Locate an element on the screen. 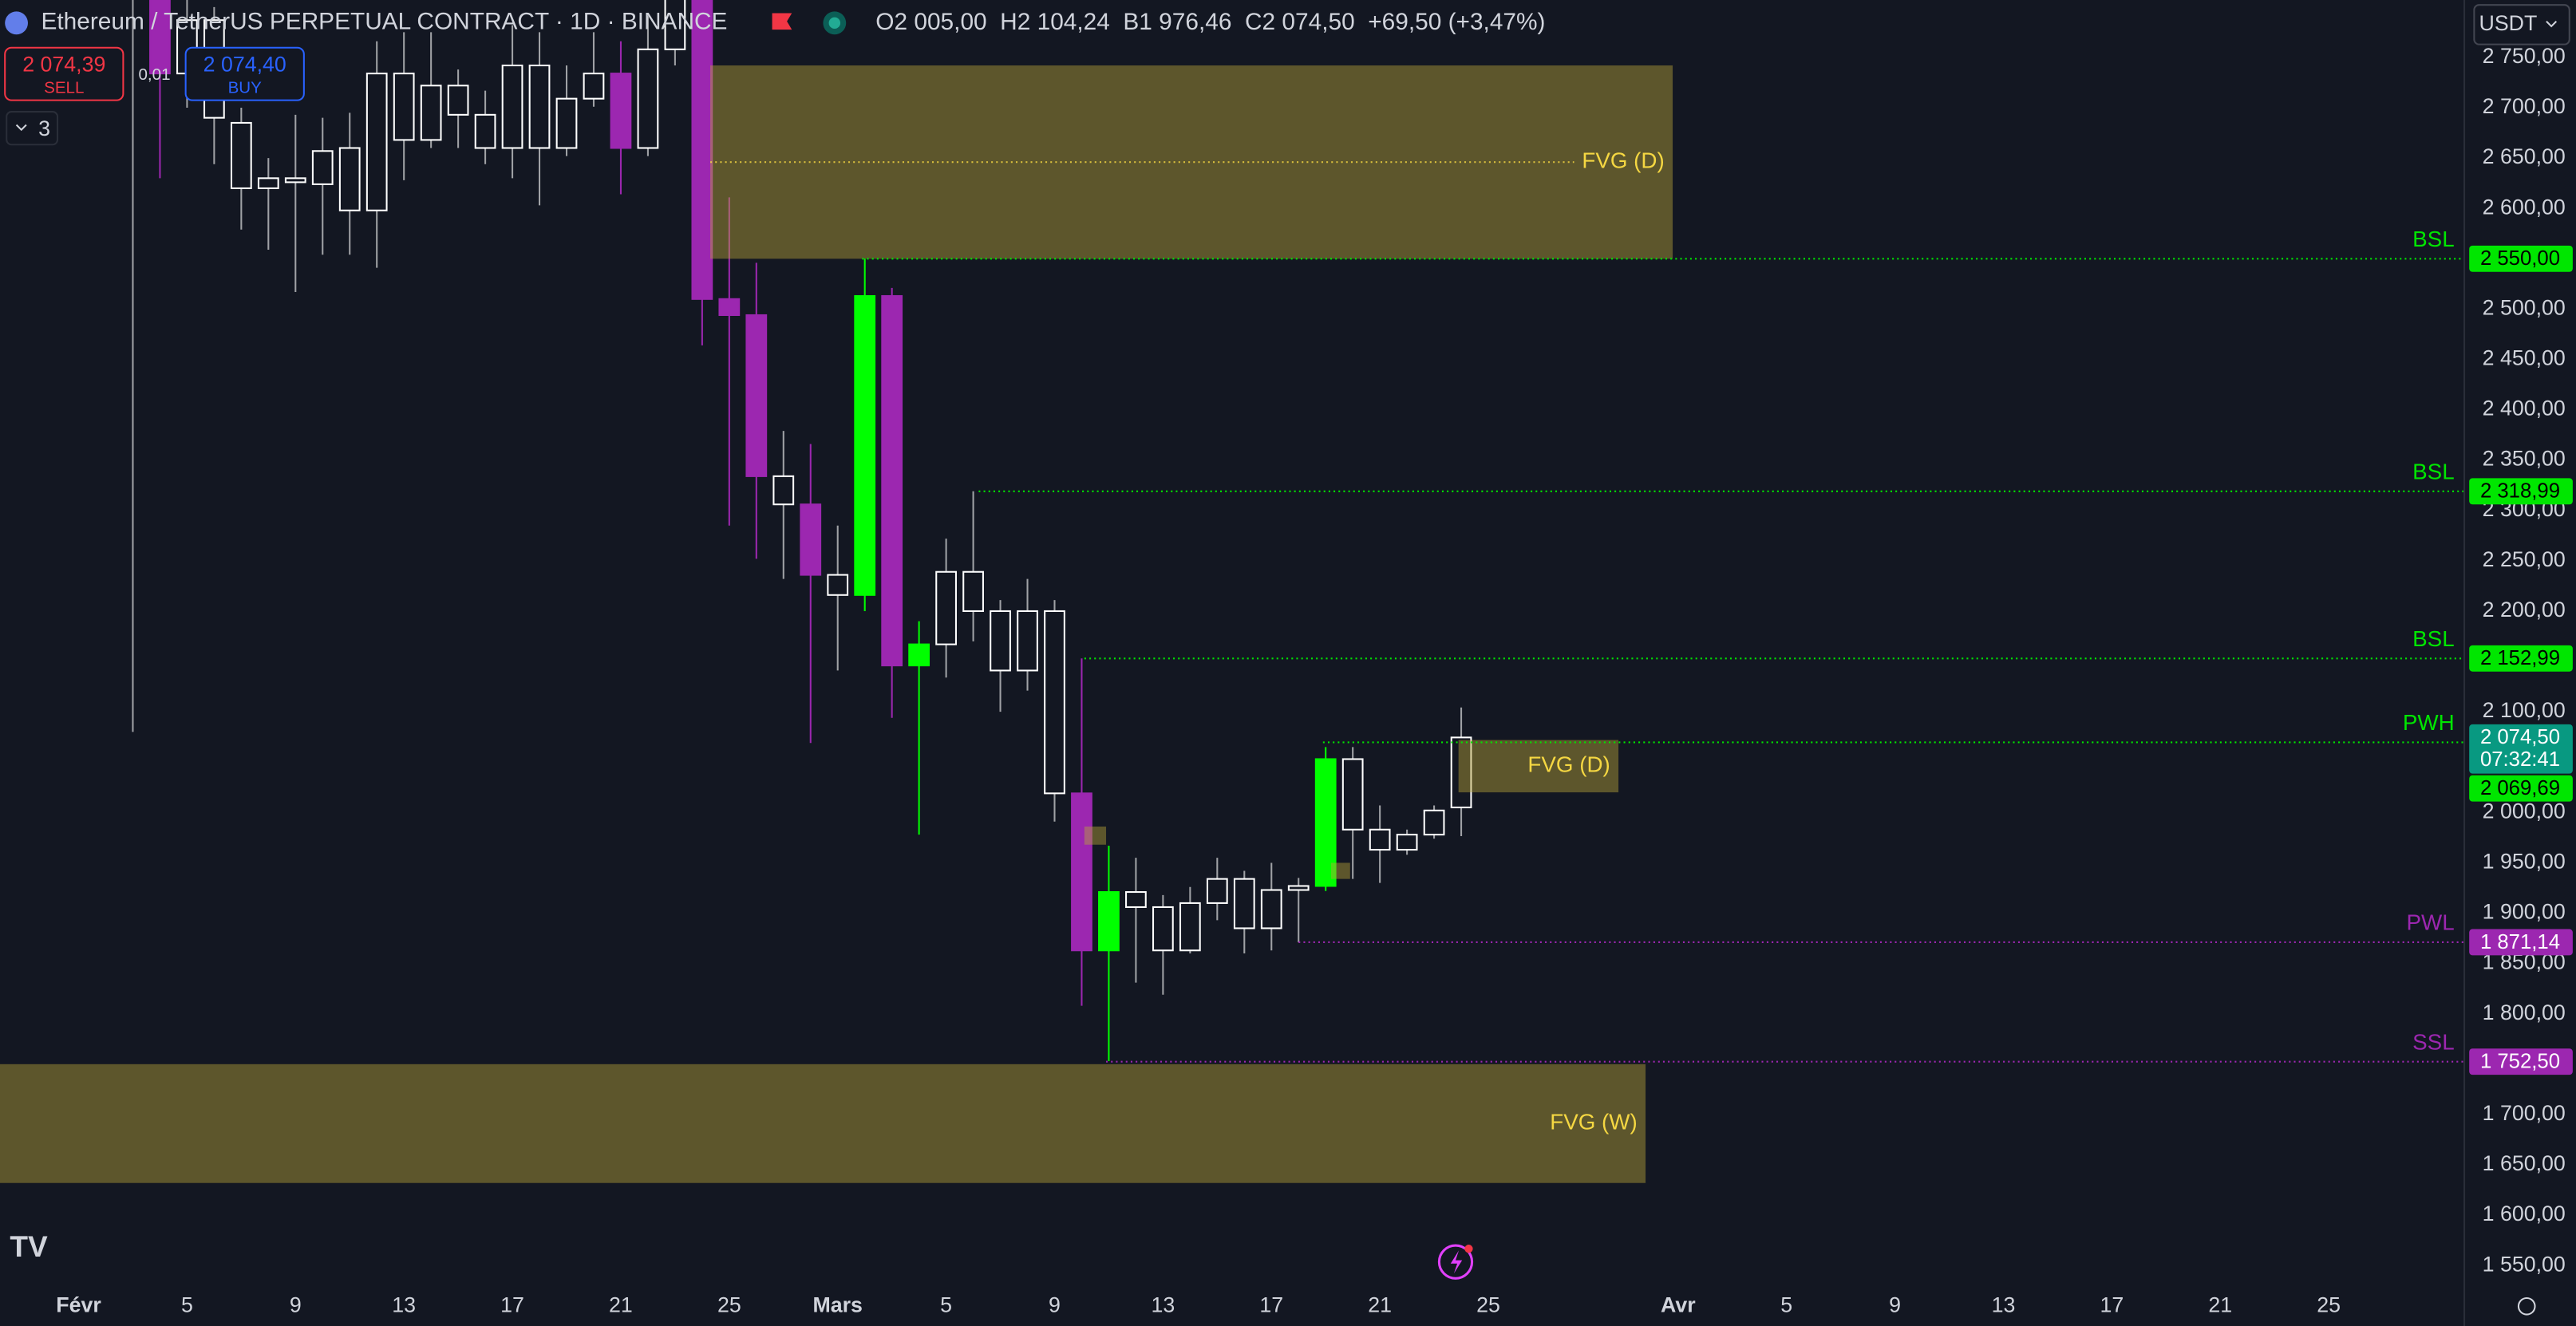  y-tick-label: 1 600,00 is located at coordinates (2524, 1213).